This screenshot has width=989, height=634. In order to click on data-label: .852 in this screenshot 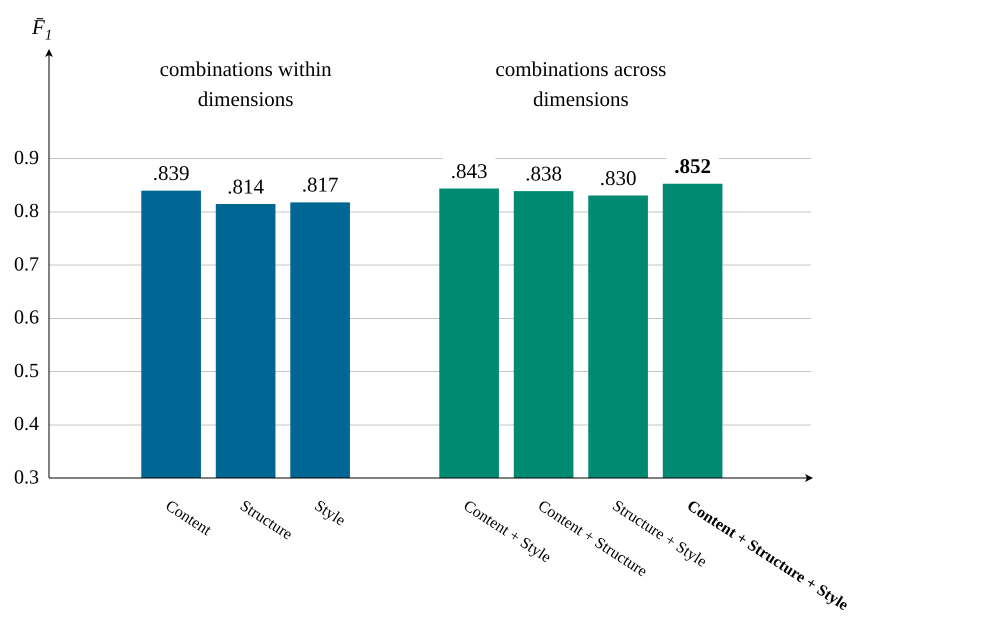, I will do `click(692, 166)`.